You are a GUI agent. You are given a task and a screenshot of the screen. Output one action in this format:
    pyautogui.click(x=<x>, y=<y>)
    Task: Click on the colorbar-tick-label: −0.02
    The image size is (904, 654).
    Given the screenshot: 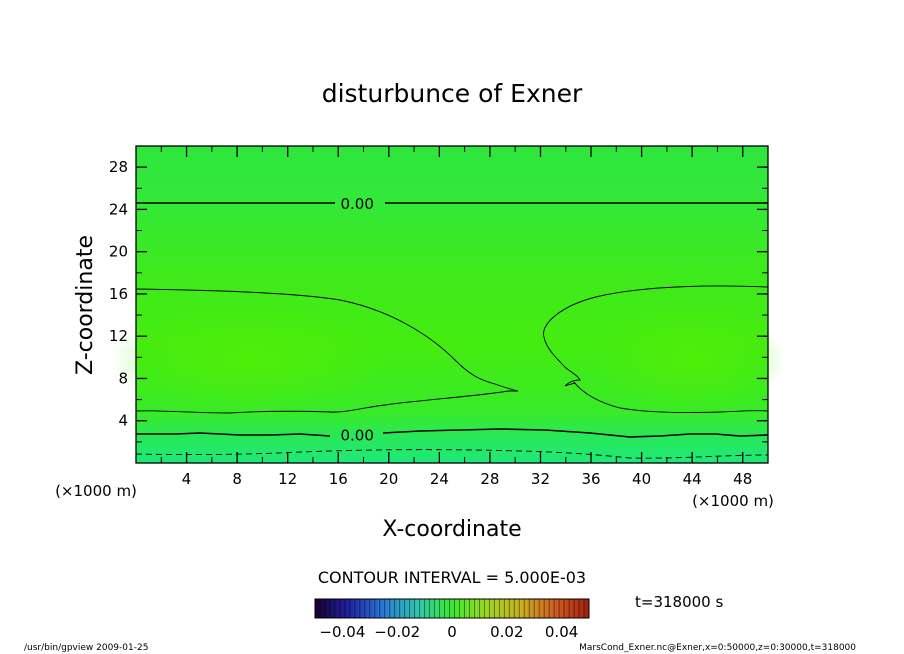 What is the action you would take?
    pyautogui.click(x=397, y=632)
    